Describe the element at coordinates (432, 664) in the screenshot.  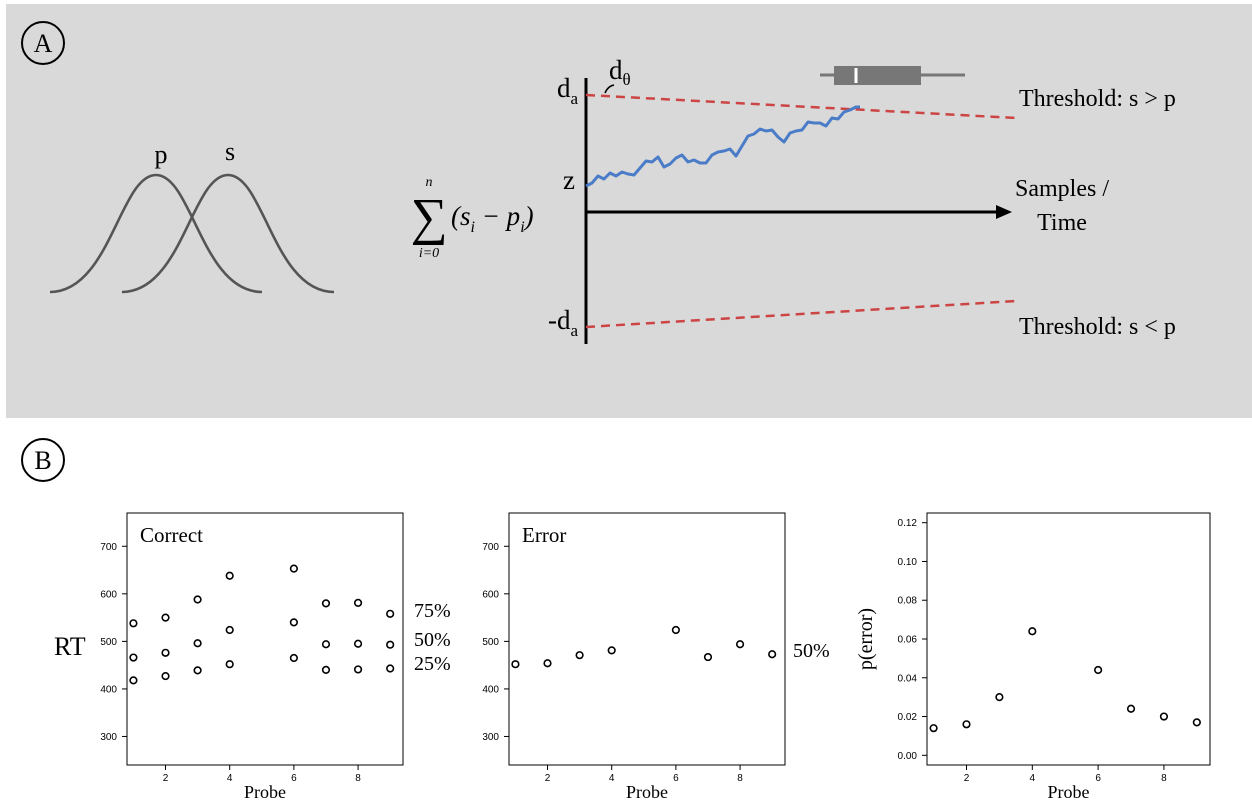
I see `quantile-label-25: 25%` at that location.